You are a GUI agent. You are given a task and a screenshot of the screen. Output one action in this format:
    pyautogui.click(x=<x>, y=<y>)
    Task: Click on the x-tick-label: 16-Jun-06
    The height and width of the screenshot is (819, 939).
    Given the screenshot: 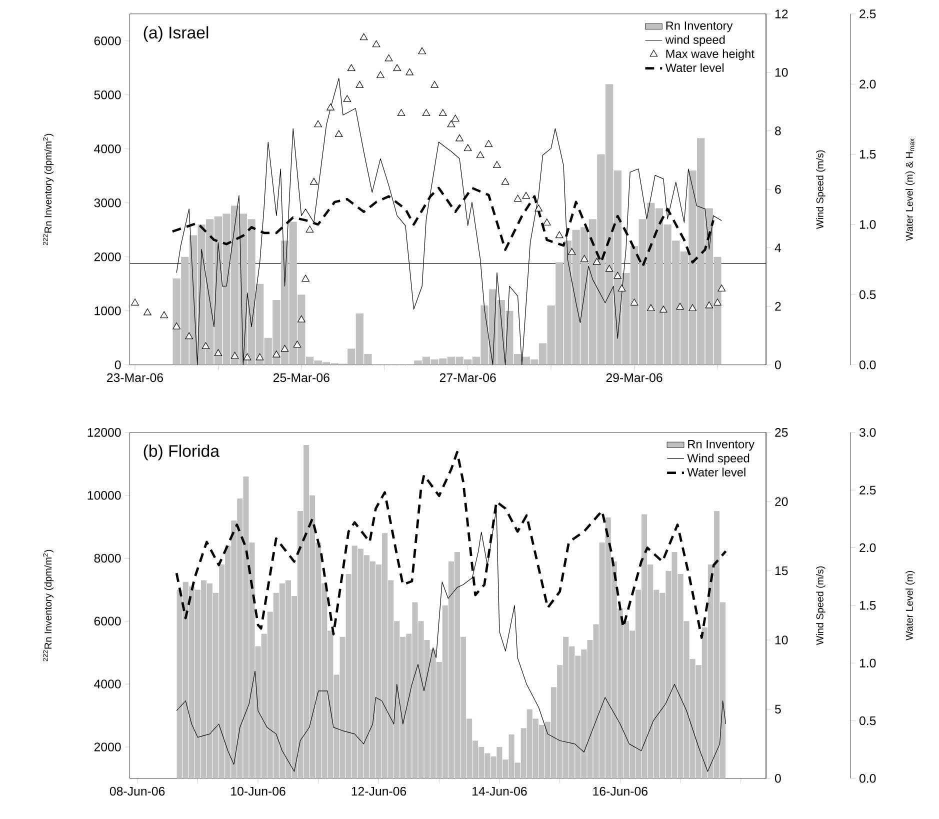 What is the action you would take?
    pyautogui.click(x=620, y=791)
    